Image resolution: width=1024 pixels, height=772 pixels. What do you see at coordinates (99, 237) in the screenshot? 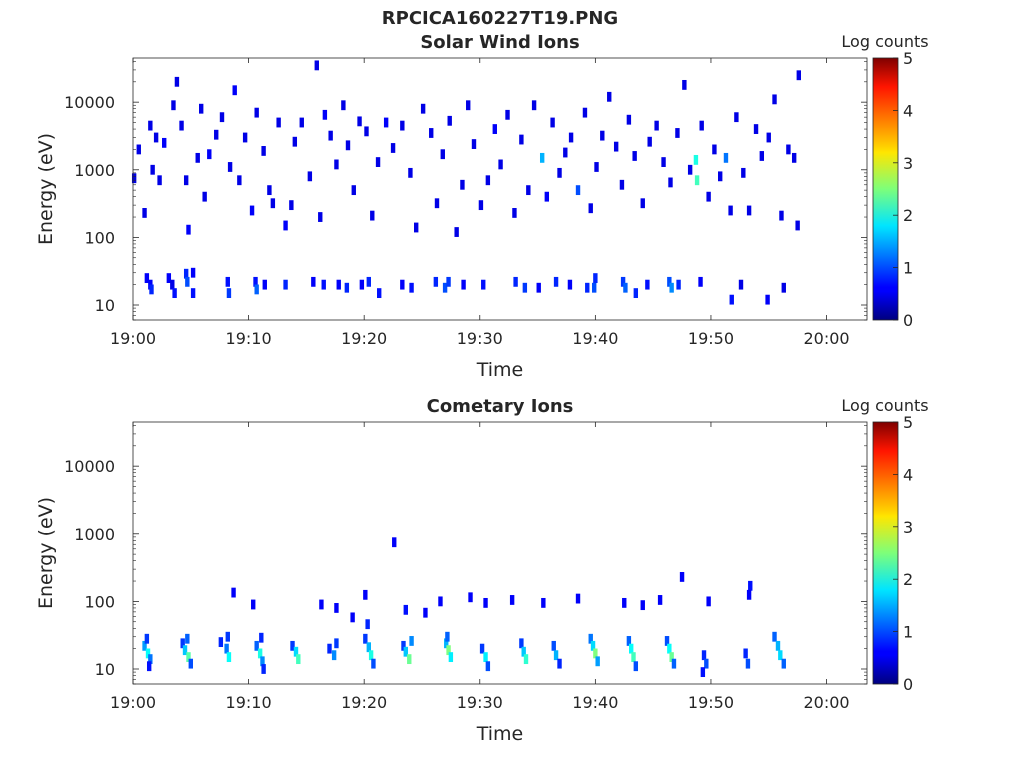
I see `y-tick-label: 100` at bounding box center [99, 237].